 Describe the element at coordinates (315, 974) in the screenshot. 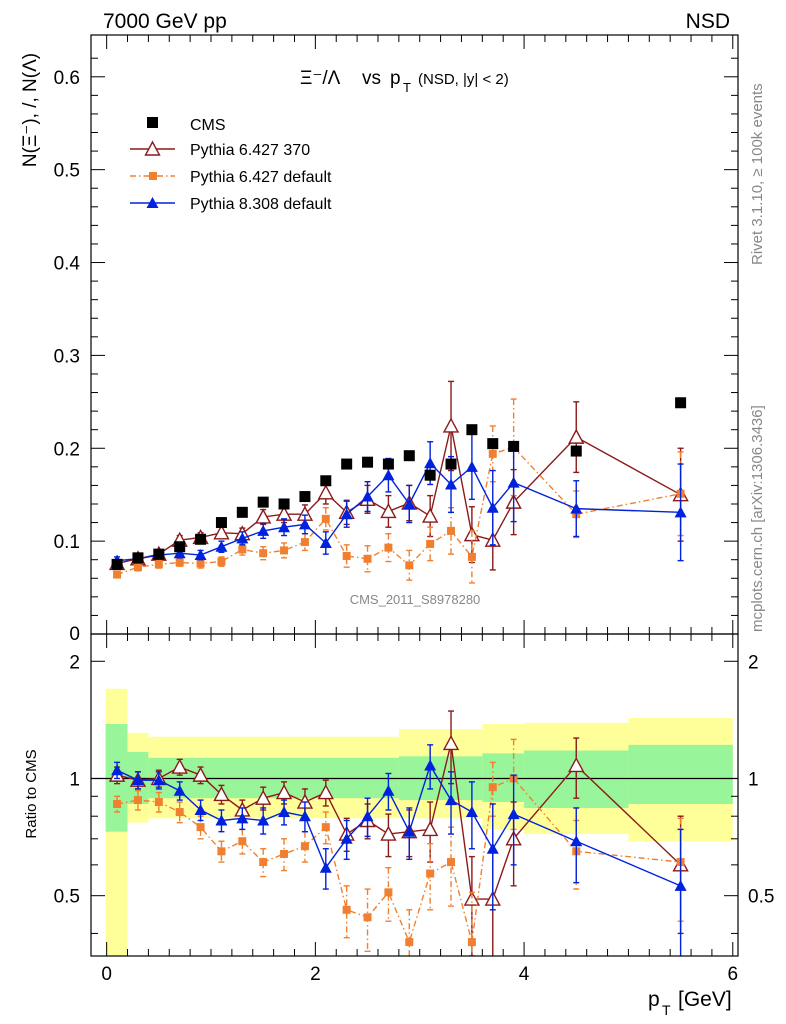

I see `ratio-xtick-label: 2` at that location.